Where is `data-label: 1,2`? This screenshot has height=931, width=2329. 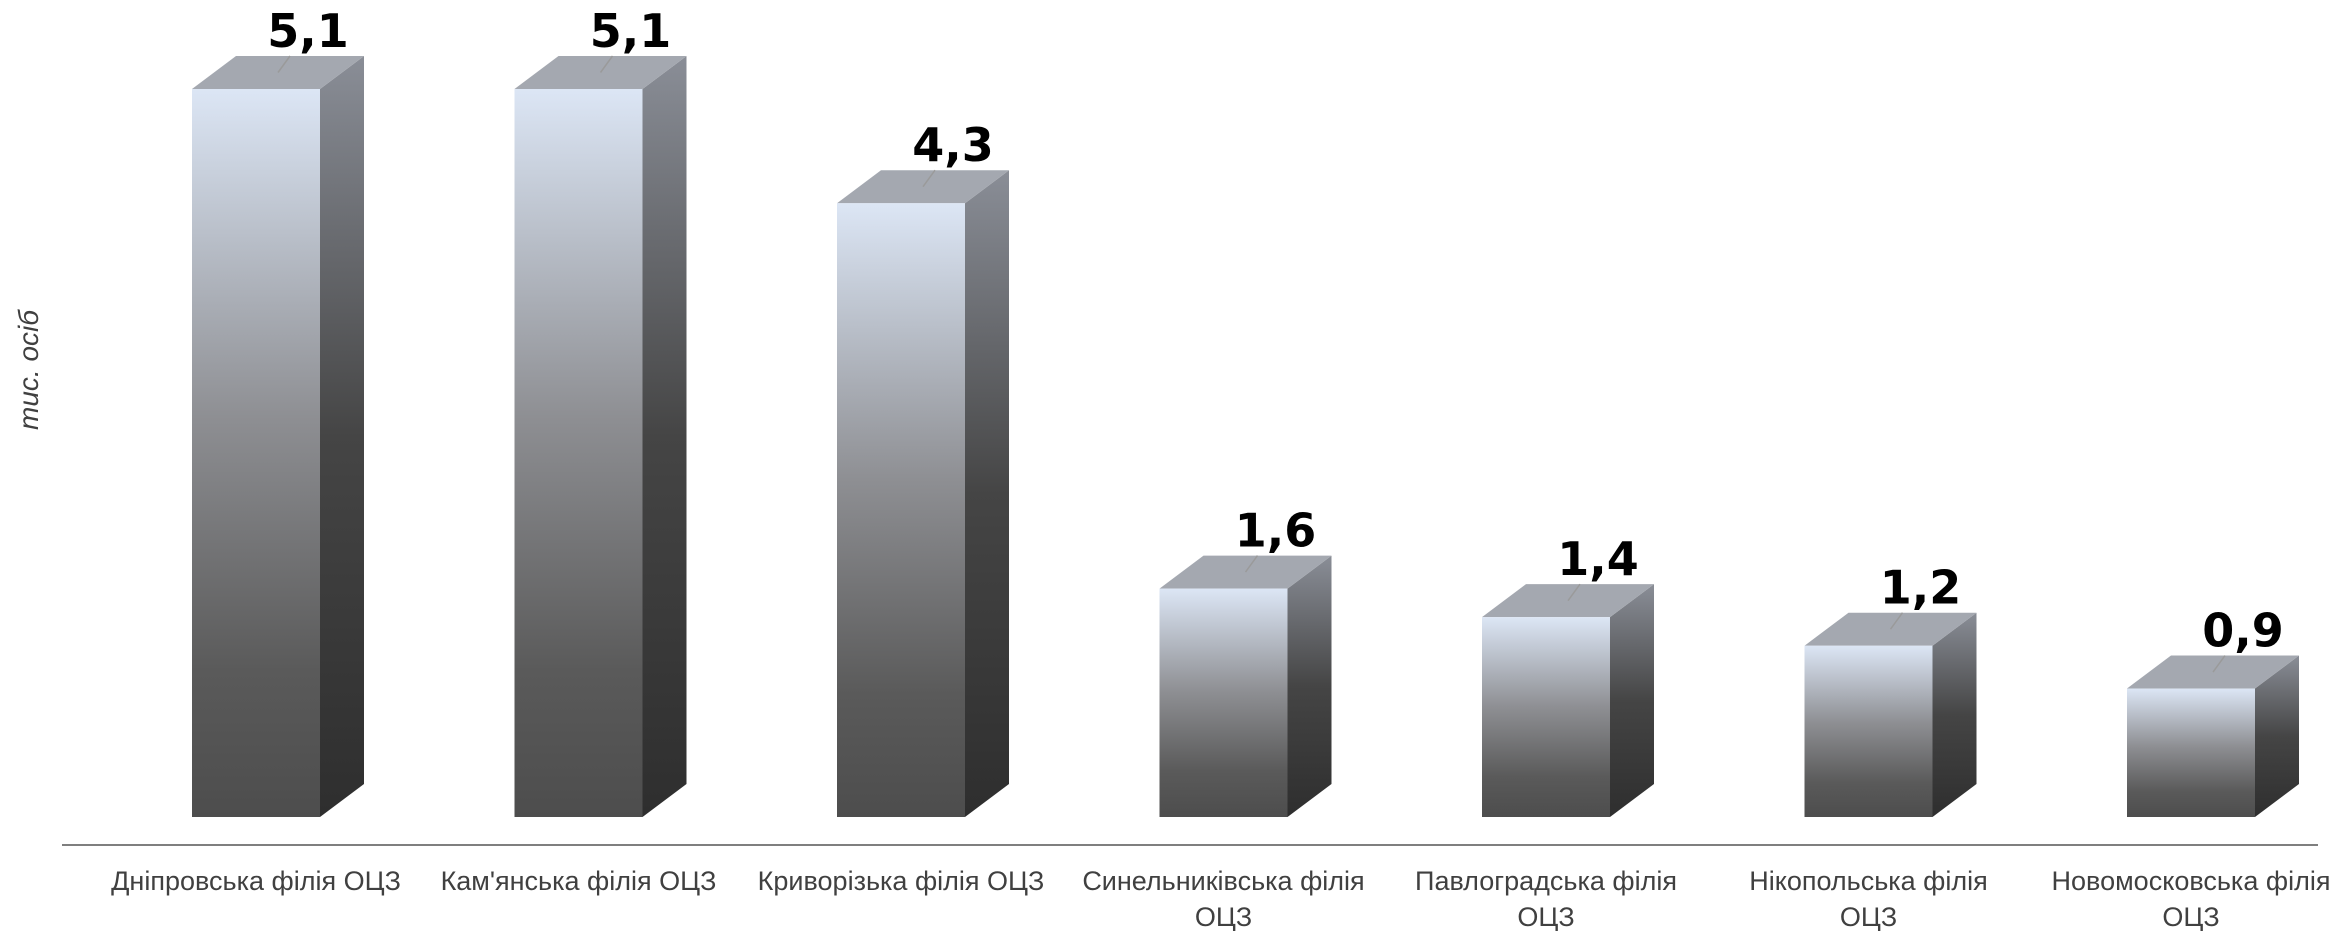 data-label: 1,2 is located at coordinates (1921, 588).